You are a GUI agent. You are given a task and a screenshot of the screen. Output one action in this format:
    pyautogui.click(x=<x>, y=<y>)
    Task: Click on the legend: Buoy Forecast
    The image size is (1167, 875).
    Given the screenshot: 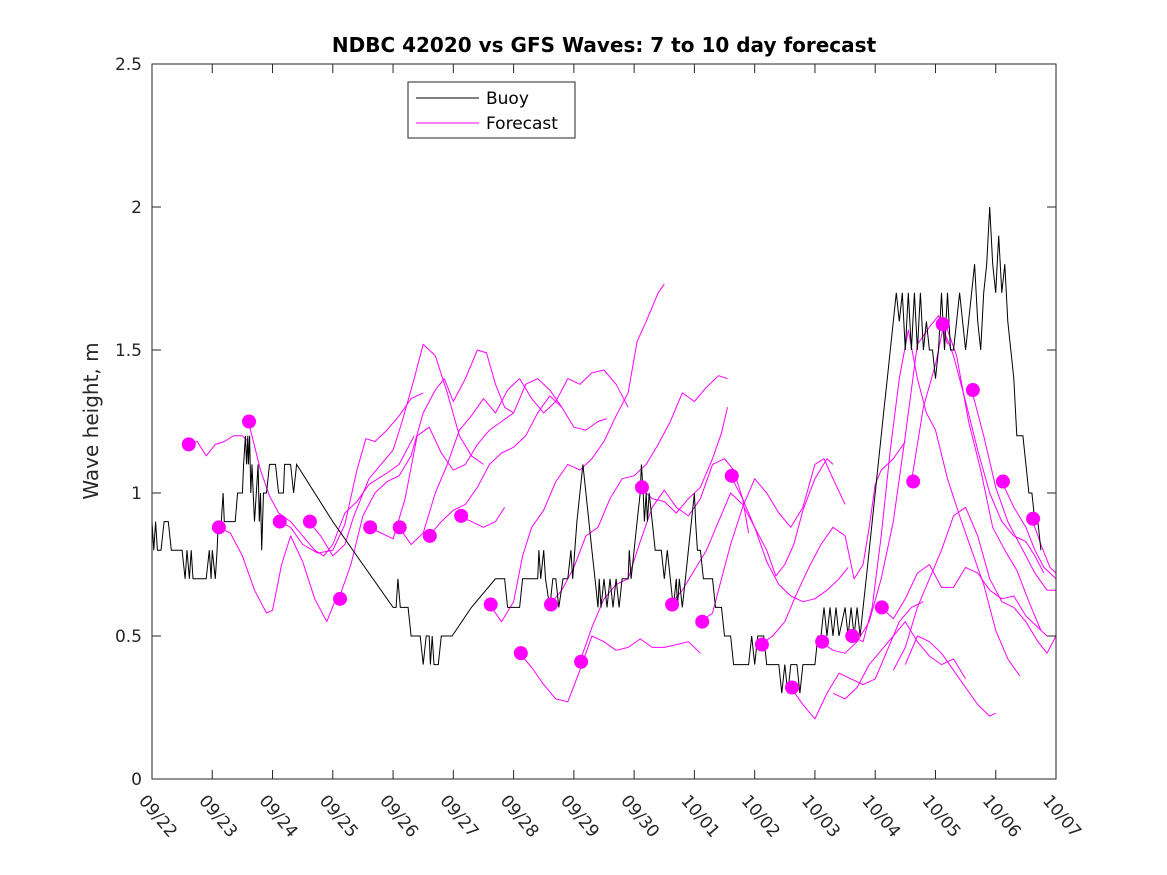 What is the action you would take?
    pyautogui.click(x=491, y=110)
    